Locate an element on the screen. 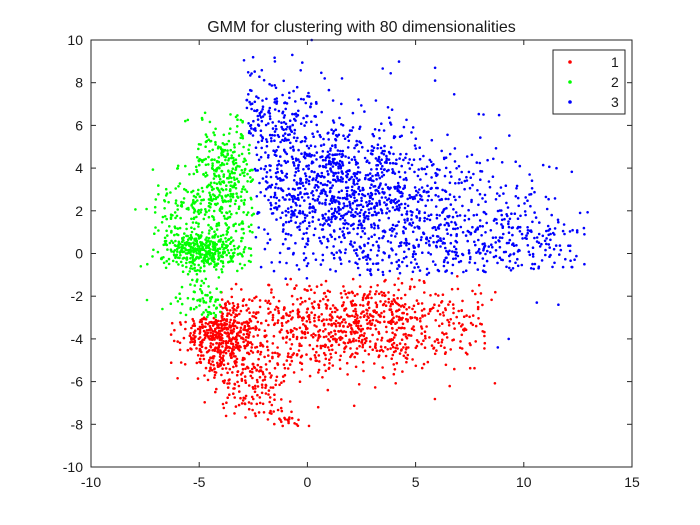 This screenshot has width=700, height=525. legend-label-2: 2 is located at coordinates (615, 82).